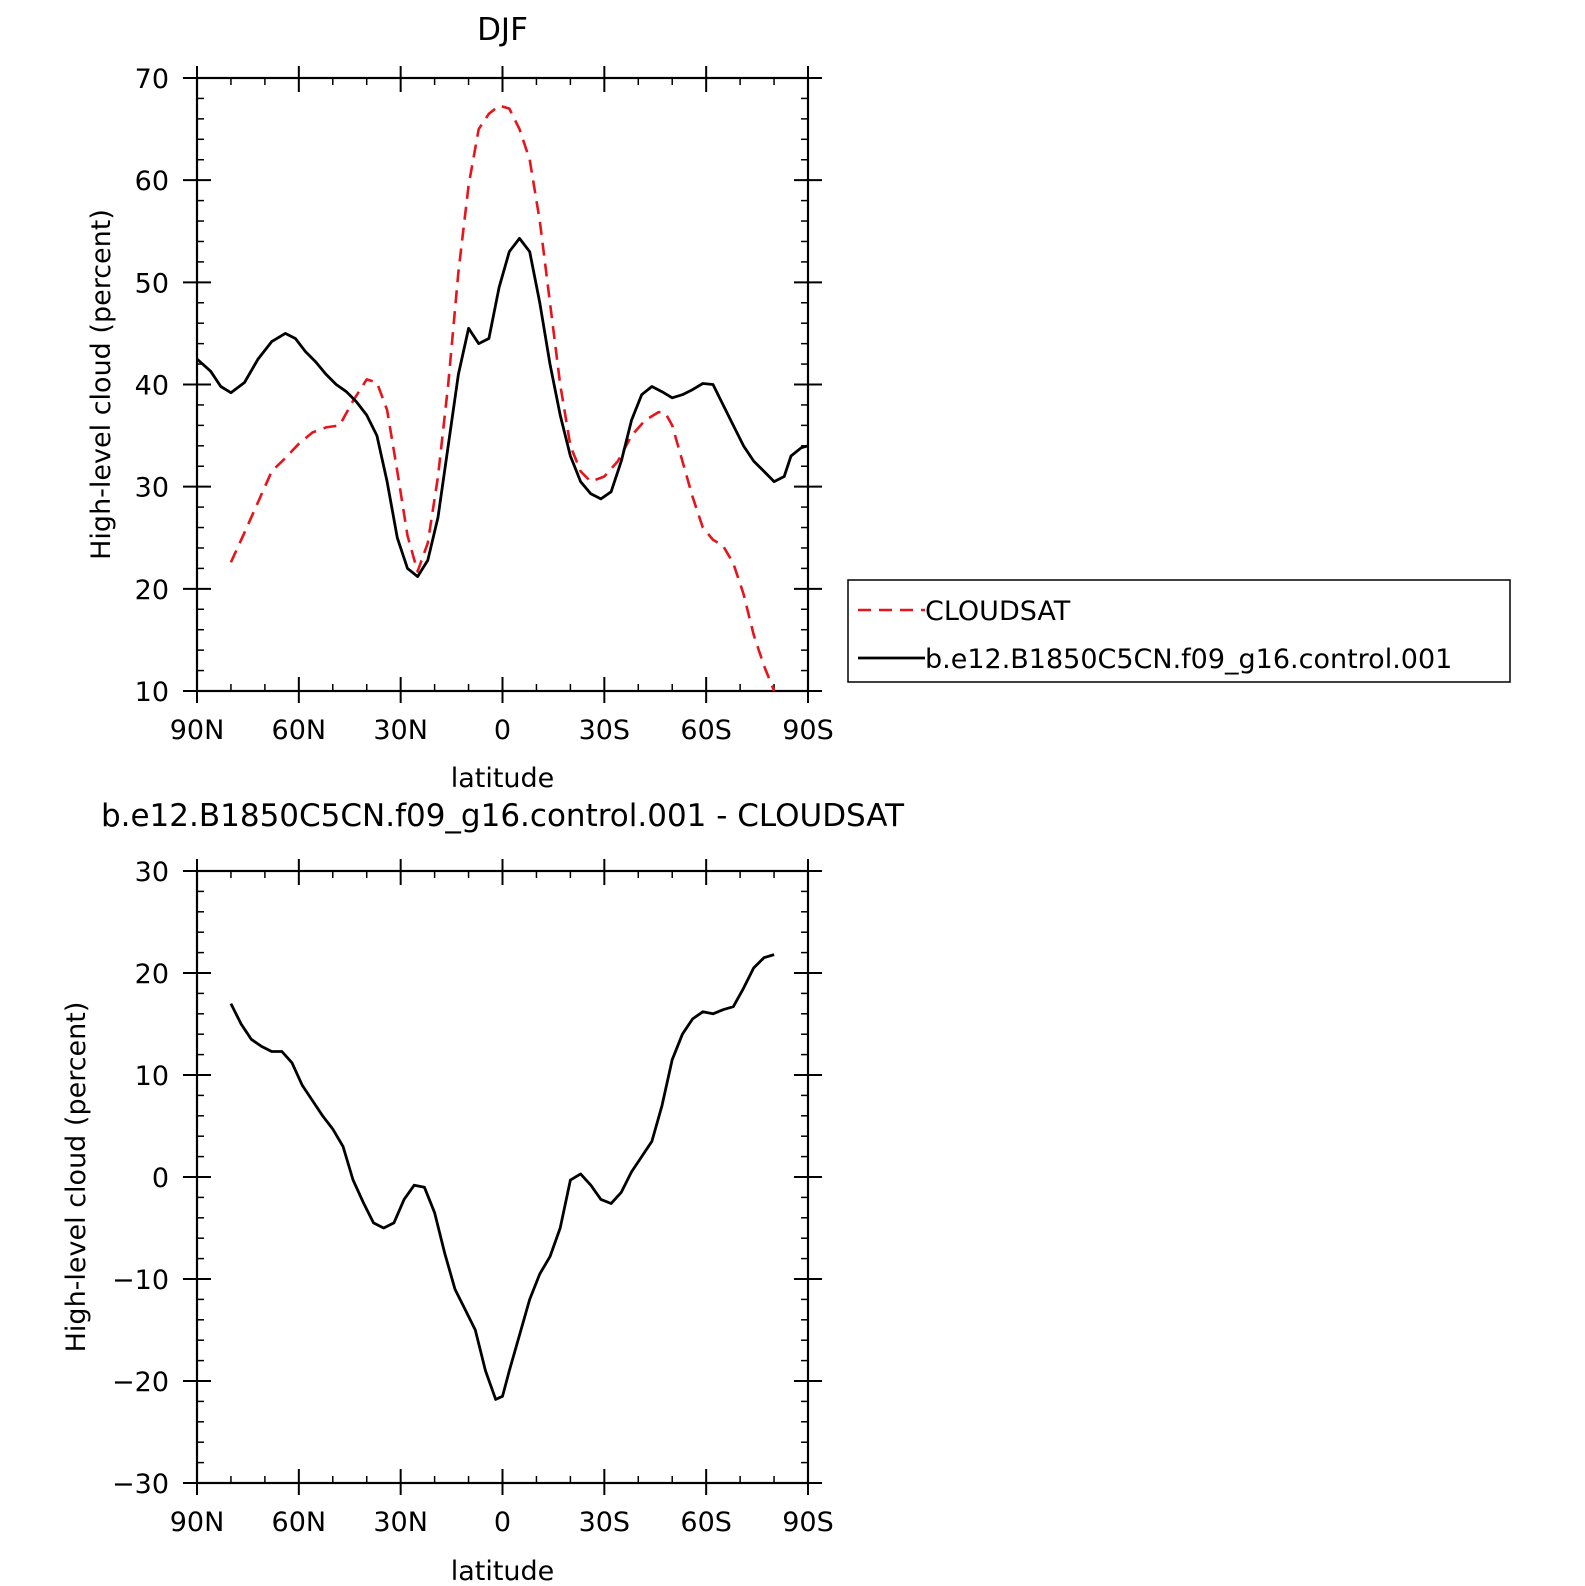 The image size is (1585, 1586). I want to click on legend-box, so click(1179, 631).